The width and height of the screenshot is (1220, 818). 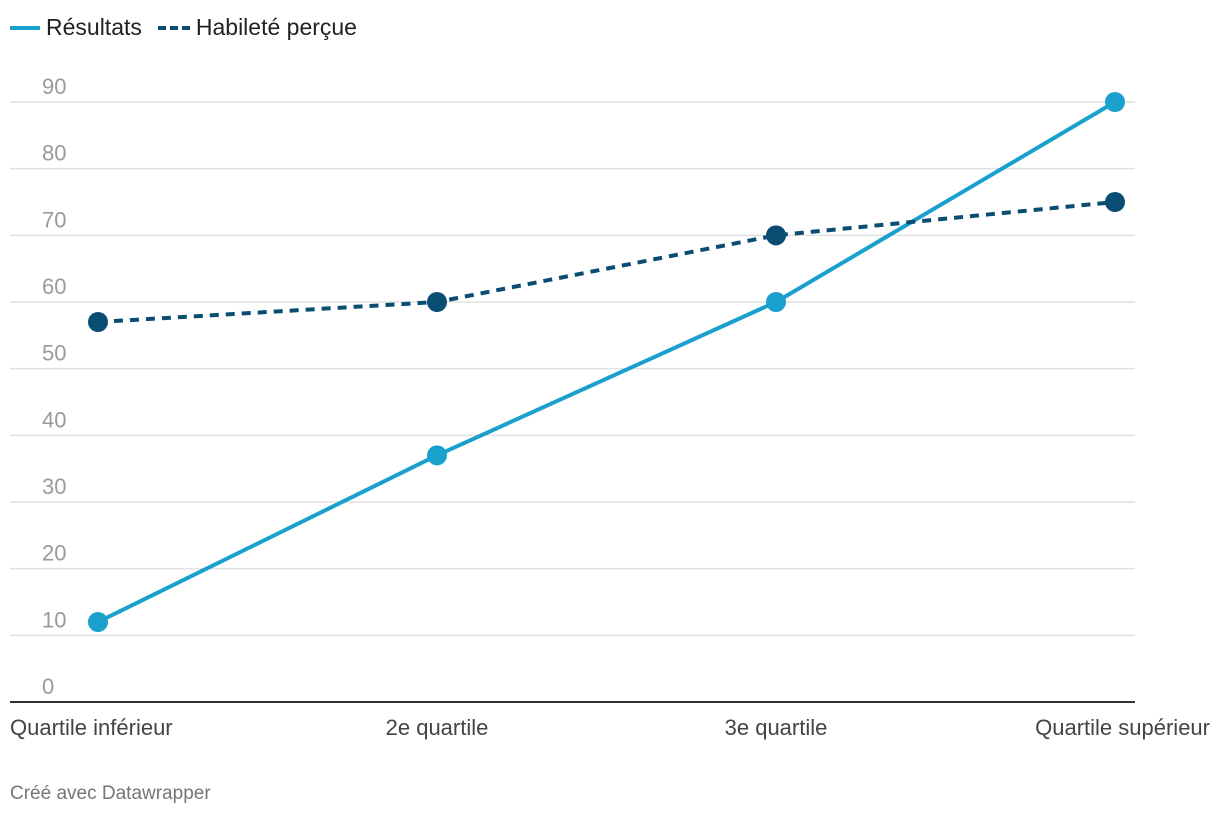 I want to click on y-tick-label-50: 50, so click(x=54, y=353).